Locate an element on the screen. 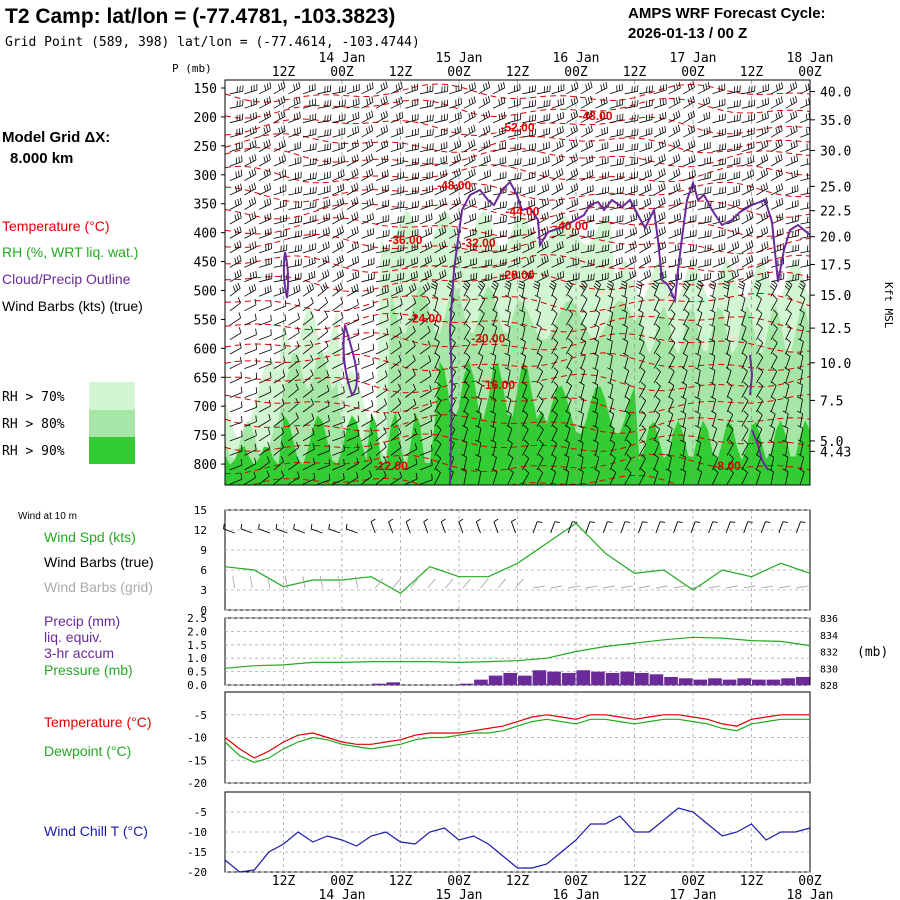 The height and width of the screenshot is (900, 900). kft-tick-label: 35.0 is located at coordinates (835, 121).